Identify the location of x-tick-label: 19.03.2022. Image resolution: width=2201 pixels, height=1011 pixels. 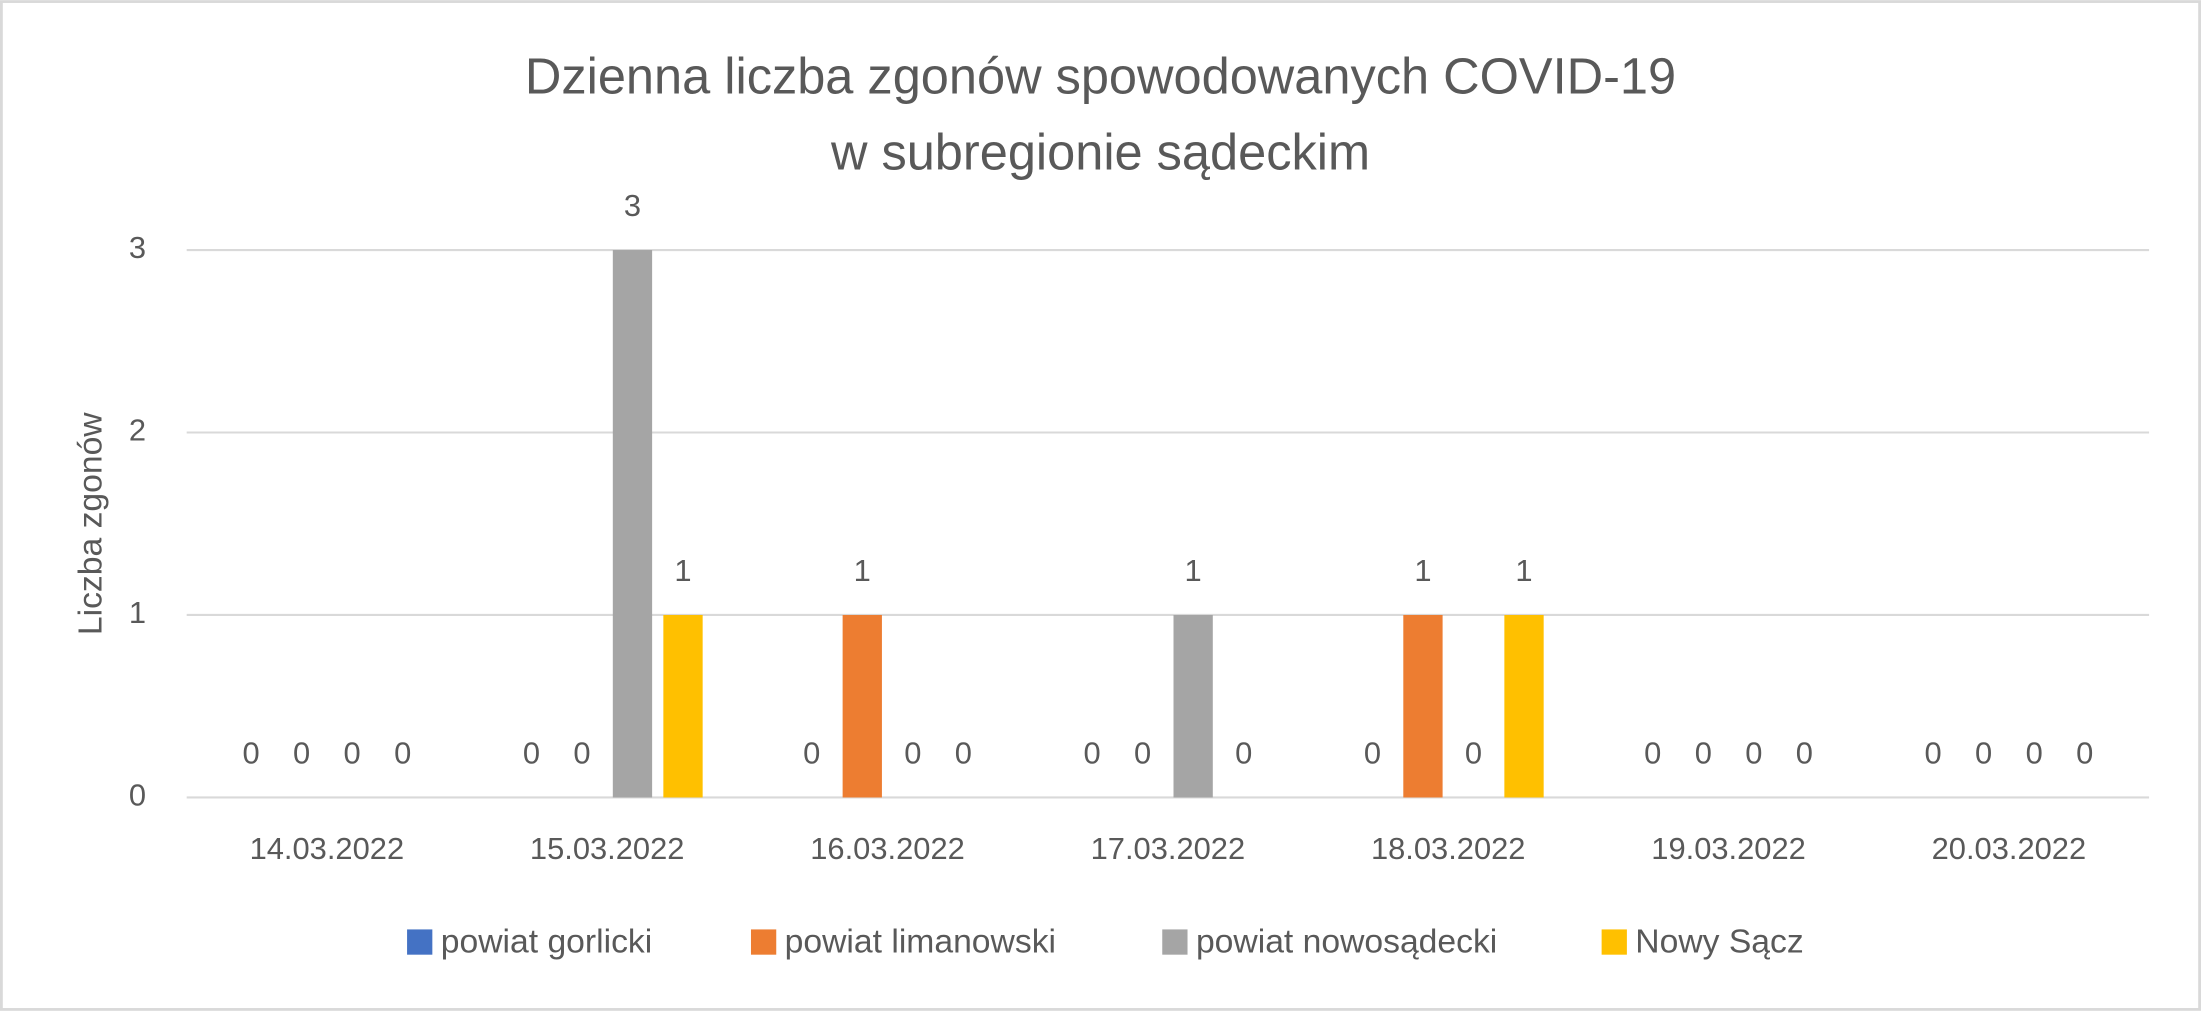
(1728, 848).